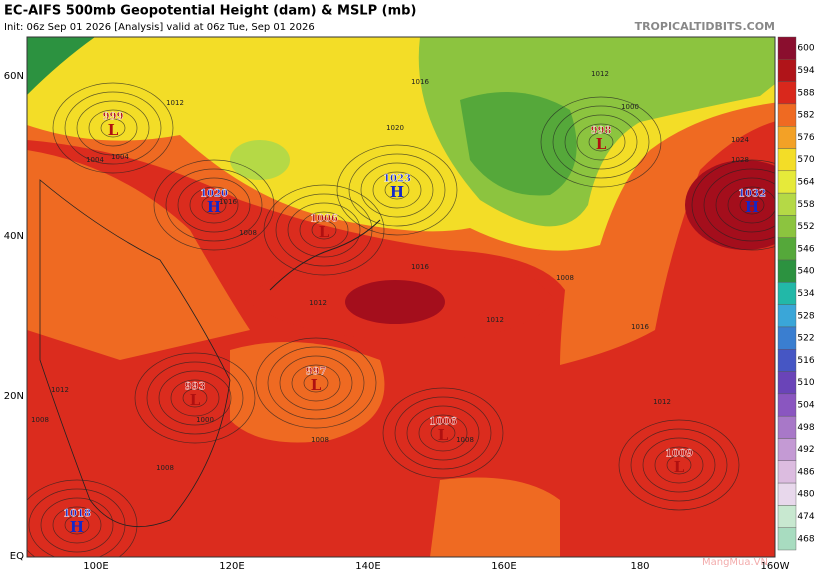 This screenshot has width=819, height=577. What do you see at coordinates (367, 566) in the screenshot?
I see `lon-label: 140E` at bounding box center [367, 566].